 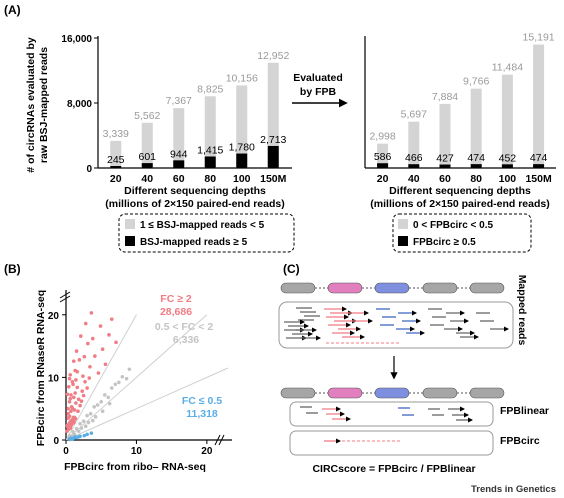 What do you see at coordinates (273, 140) in the screenshot?
I see `bar-dark-value-5: 2,713` at bounding box center [273, 140].